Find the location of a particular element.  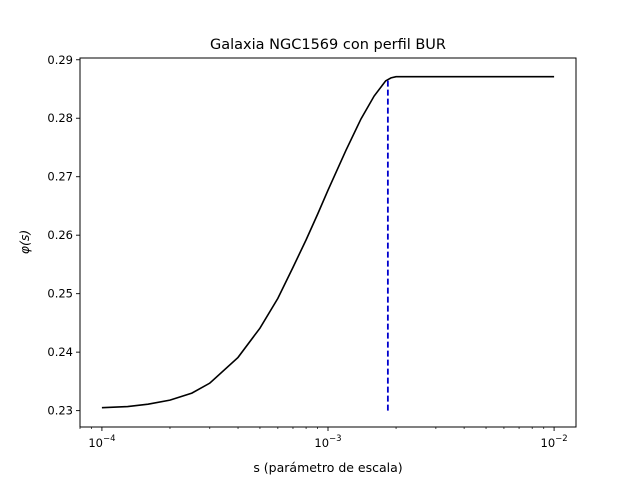

y-tick-label: 0.28 is located at coordinates (60, 118).